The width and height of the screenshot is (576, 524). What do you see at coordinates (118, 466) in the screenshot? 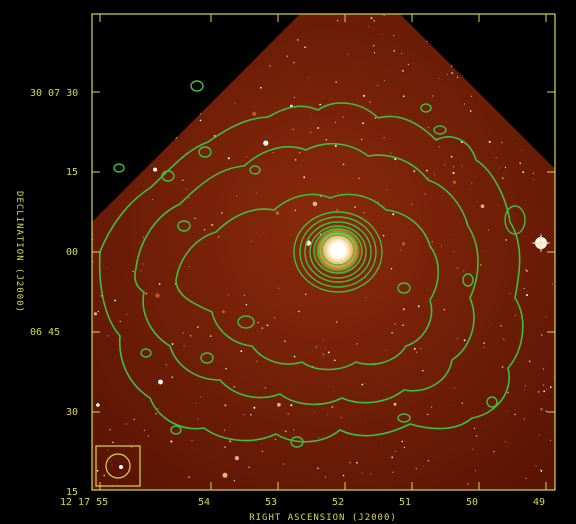
I see `beam-indicator` at bounding box center [118, 466].